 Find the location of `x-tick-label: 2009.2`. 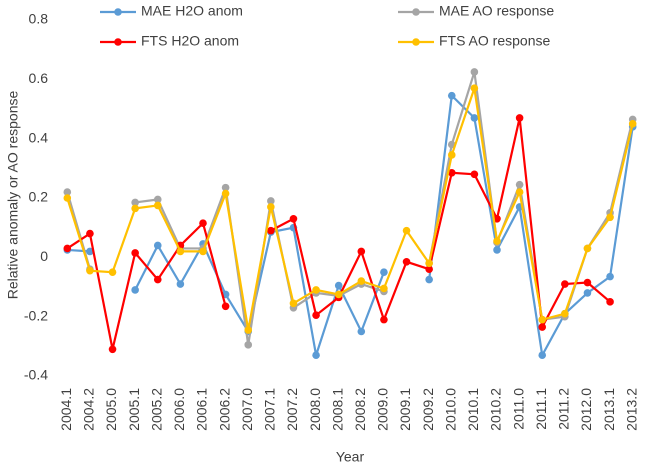

x-tick-label: 2009.2 is located at coordinates (428, 409).